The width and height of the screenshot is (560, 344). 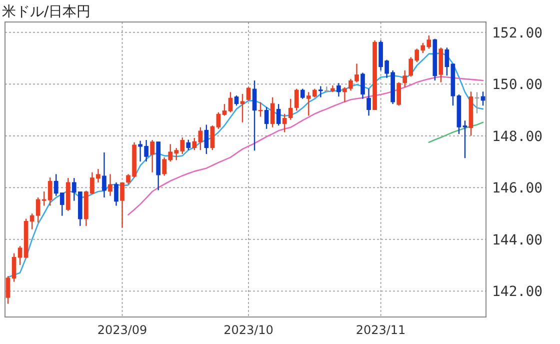 What do you see at coordinates (456, 132) in the screenshot?
I see `line-series` at bounding box center [456, 132].